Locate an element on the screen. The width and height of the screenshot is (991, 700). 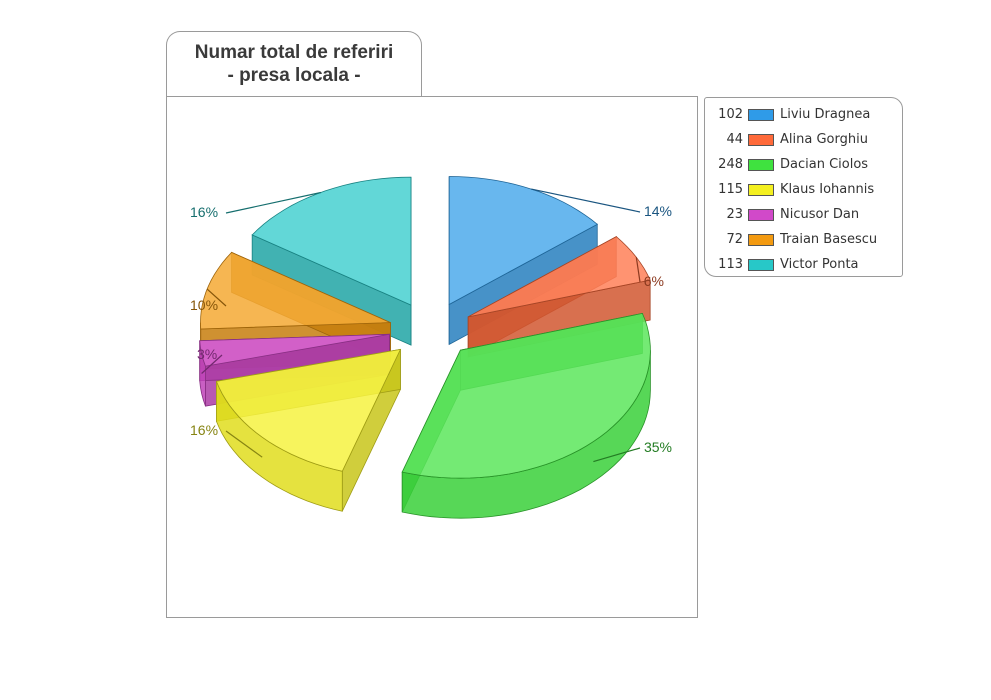
legend-value: 102 is located at coordinates (730, 114).